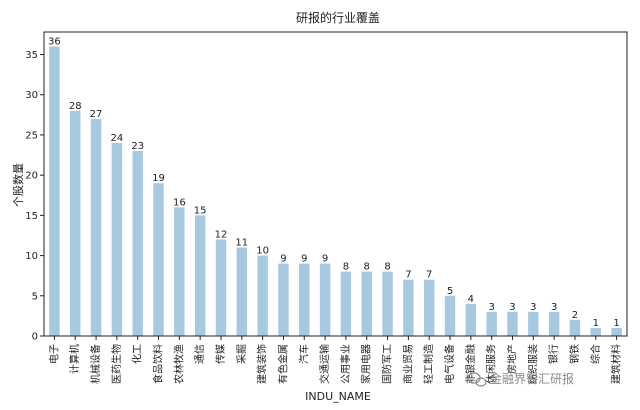 The image size is (640, 410). Describe the element at coordinates (470, 364) in the screenshot. I see `x-tick-label: 非银金融` at that location.